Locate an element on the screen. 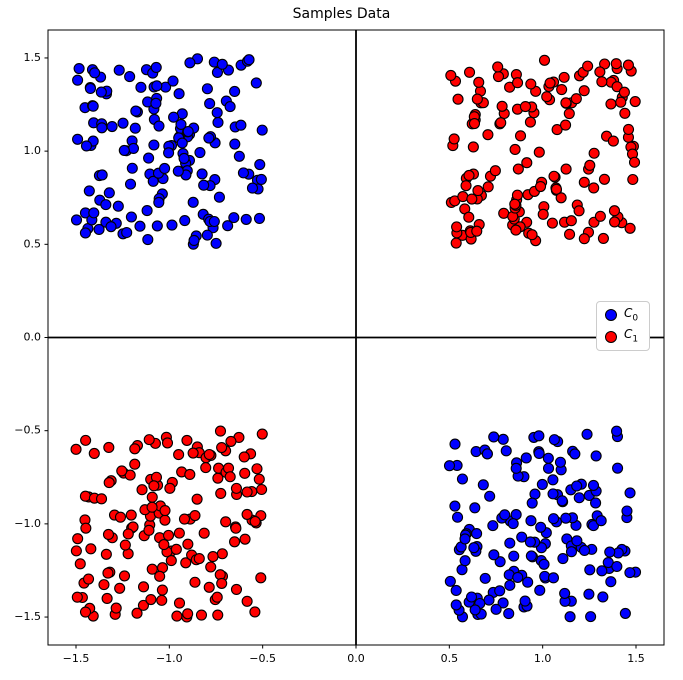 Image resolution: width=683 pixels, height=680 pixels. legend-label-c1: C1 is located at coordinates (631, 336).